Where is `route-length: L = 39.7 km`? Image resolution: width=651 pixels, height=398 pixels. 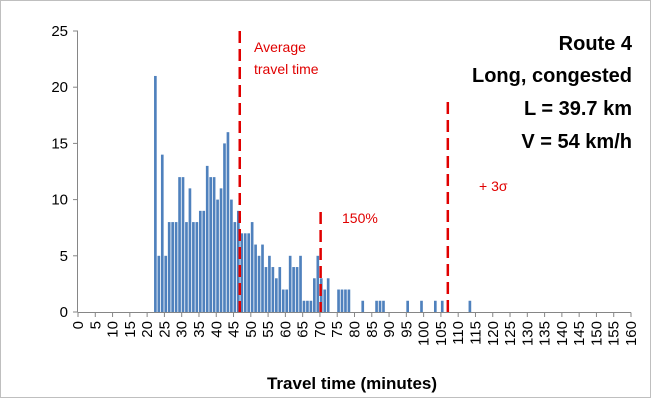 route-length: L = 39.7 km is located at coordinates (578, 109).